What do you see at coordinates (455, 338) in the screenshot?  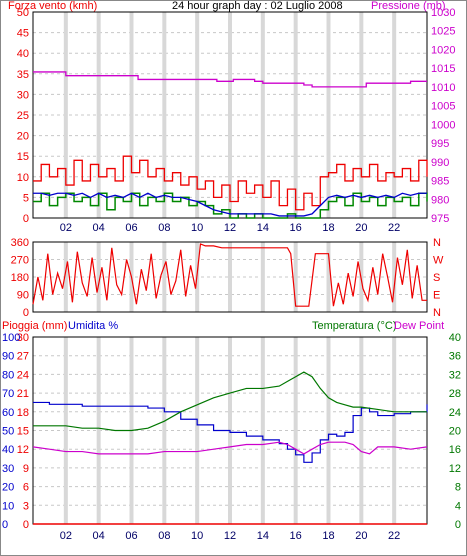 I see `temperature-tick-label: 40` at bounding box center [455, 338].